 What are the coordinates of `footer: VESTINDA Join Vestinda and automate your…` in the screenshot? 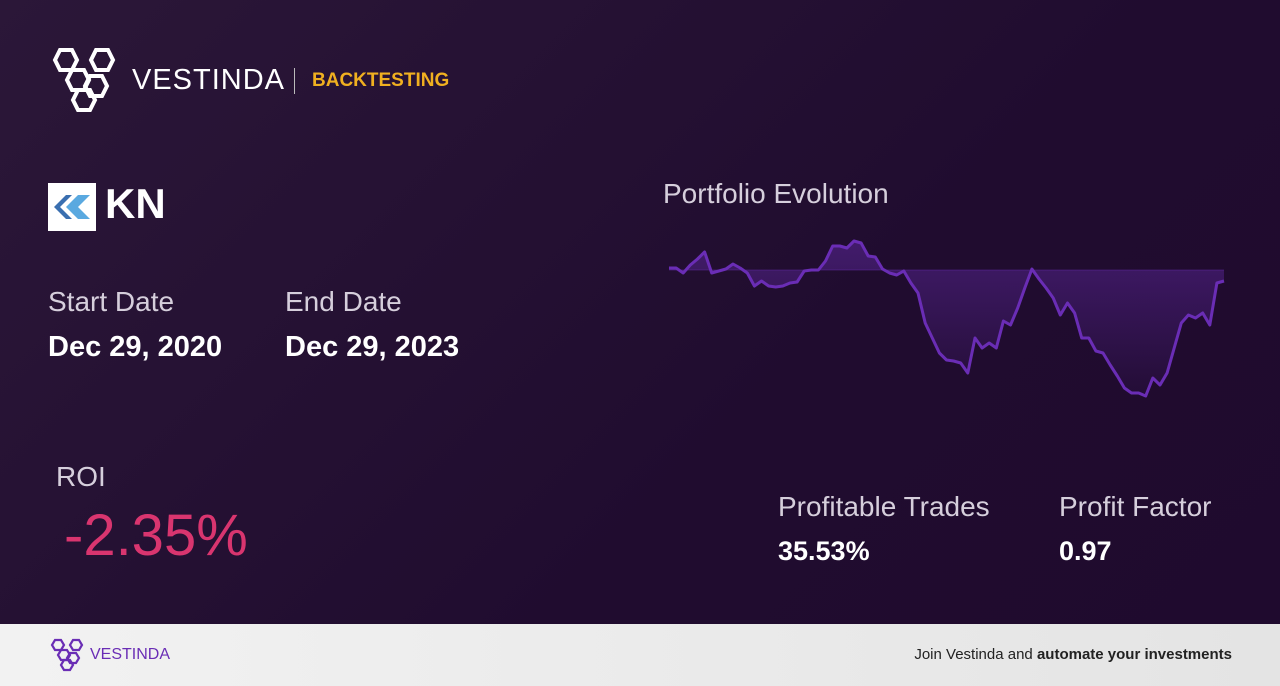 It's located at (640, 655).